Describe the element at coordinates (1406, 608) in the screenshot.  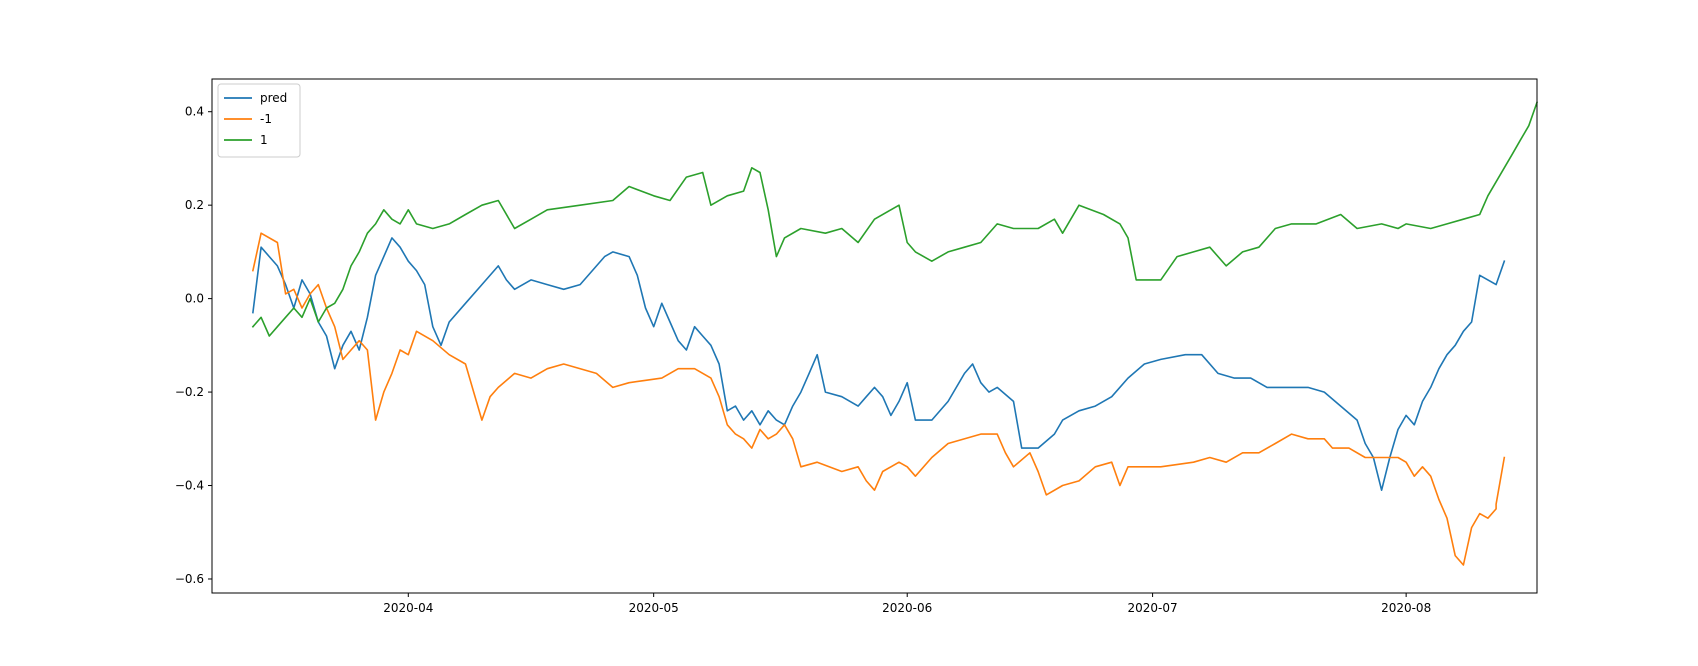
I see `x-tick-label: 2020-08` at that location.